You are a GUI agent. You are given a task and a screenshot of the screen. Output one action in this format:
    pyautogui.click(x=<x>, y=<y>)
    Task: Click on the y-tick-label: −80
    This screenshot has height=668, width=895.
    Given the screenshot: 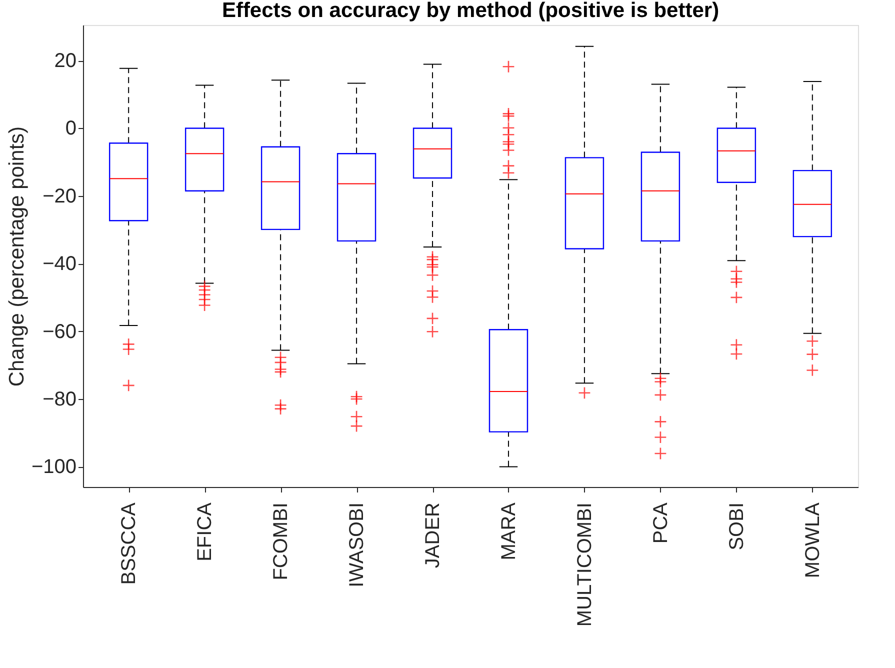 What is the action you would take?
    pyautogui.click(x=59, y=399)
    